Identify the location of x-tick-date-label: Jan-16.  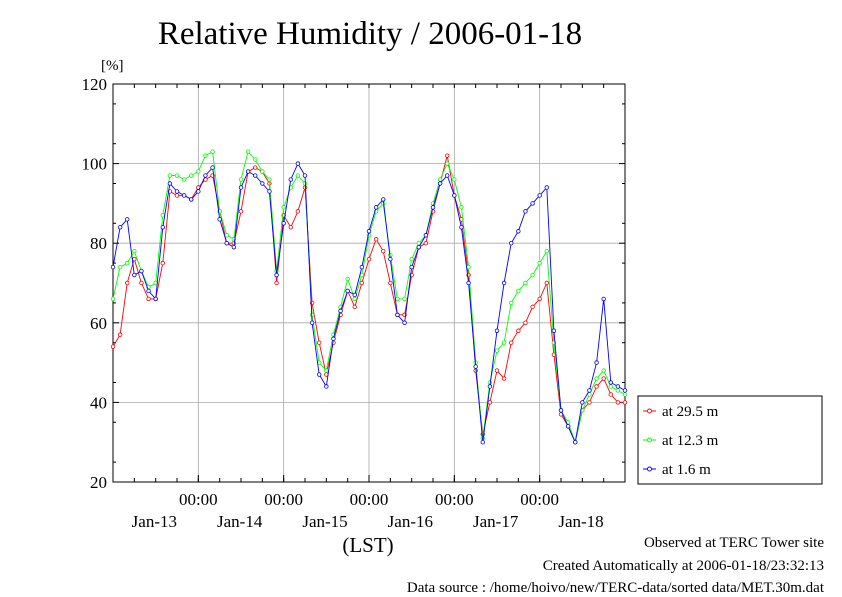
(410, 521).